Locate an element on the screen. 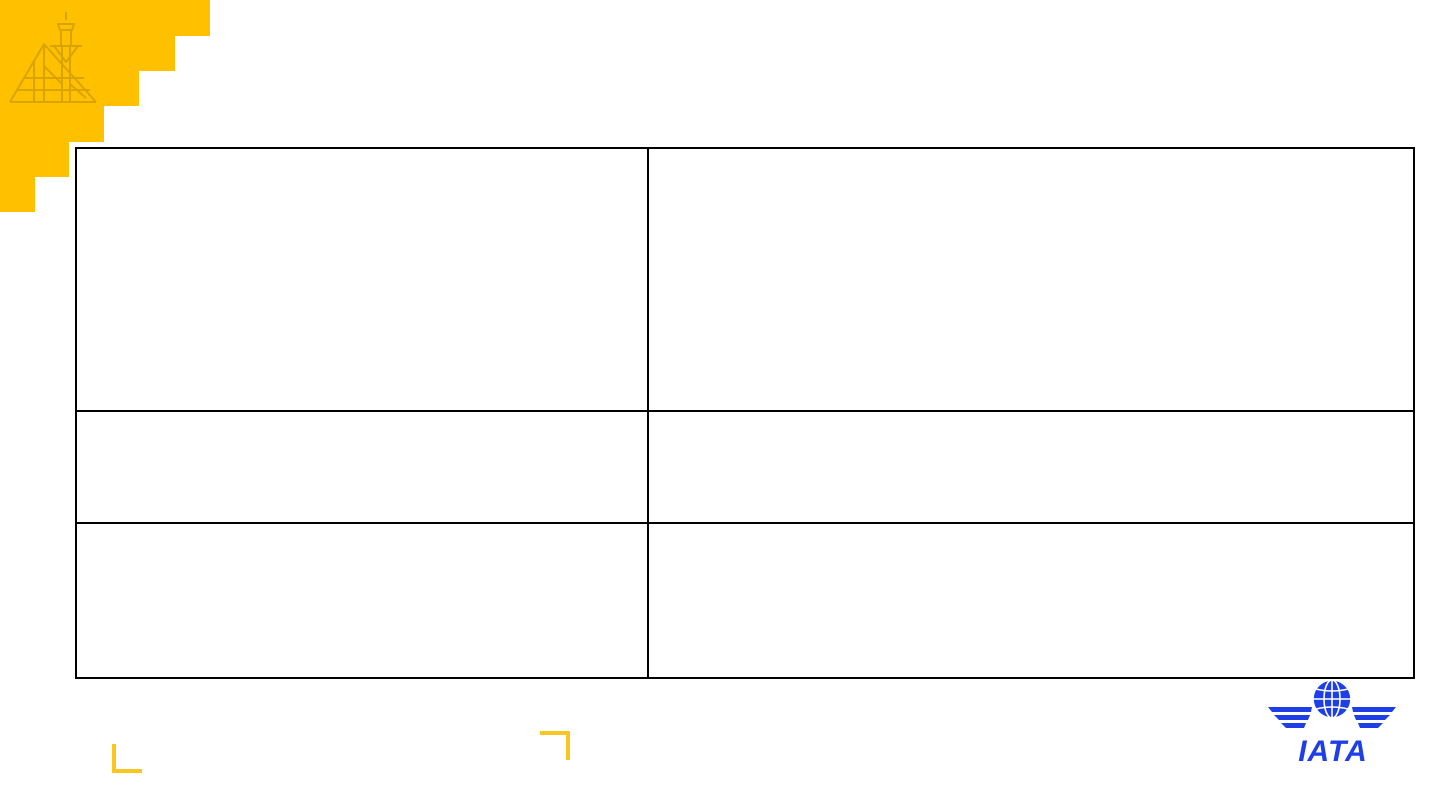  wing-left-icon is located at coordinates (1290, 717).